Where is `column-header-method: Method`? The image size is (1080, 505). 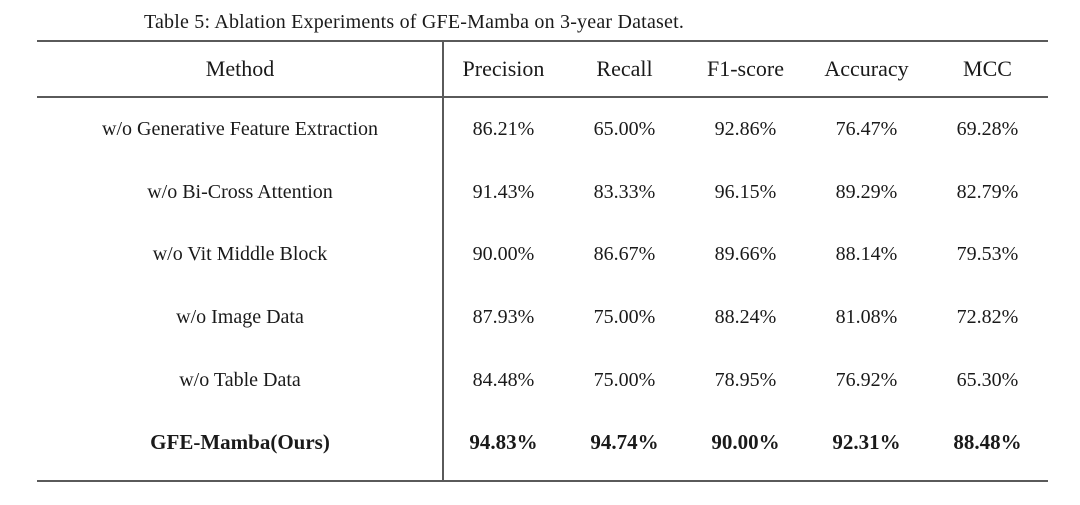
column-header-method: Method is located at coordinates (240, 68).